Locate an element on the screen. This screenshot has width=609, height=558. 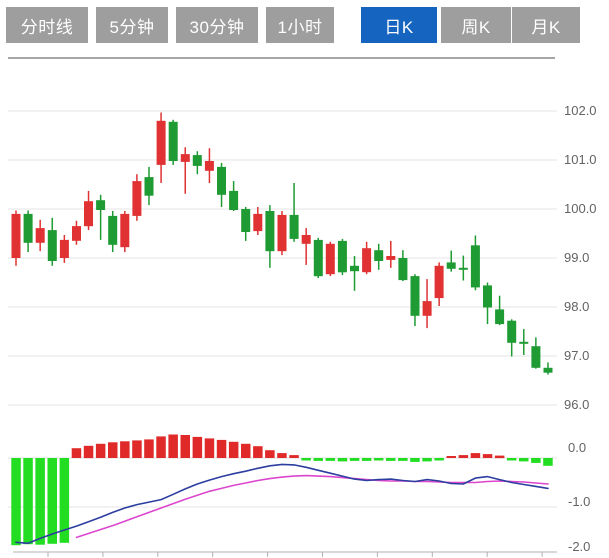
price-axis-label: 100.0 is located at coordinates (580, 208).